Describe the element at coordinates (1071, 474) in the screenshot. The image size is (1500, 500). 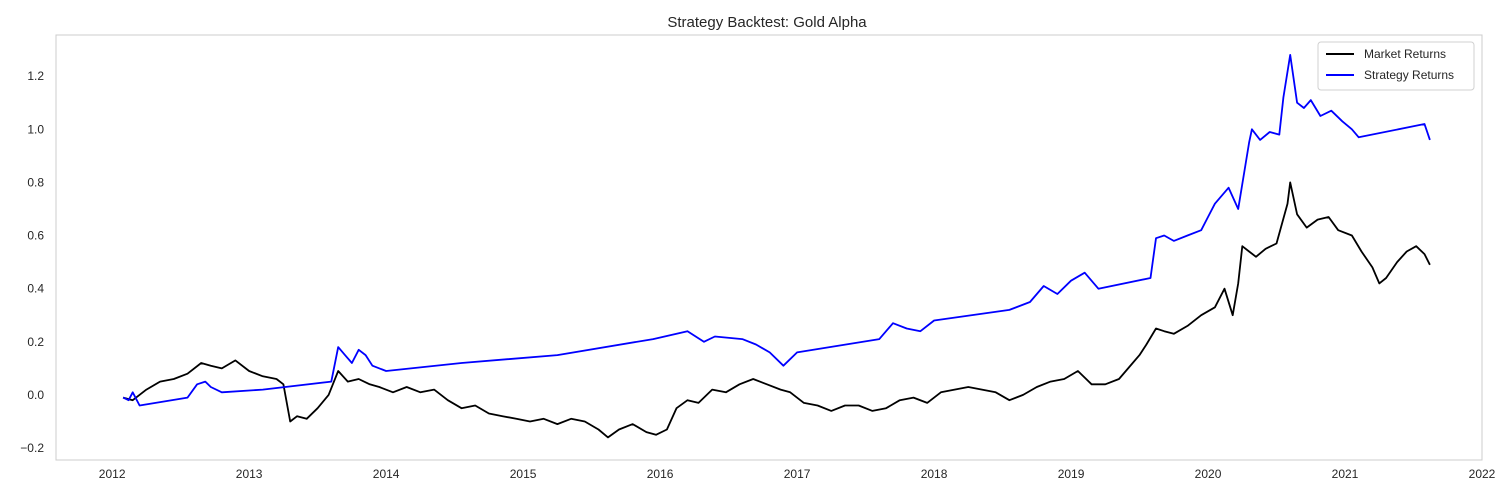
I see `x-tick-label: 2019` at that location.